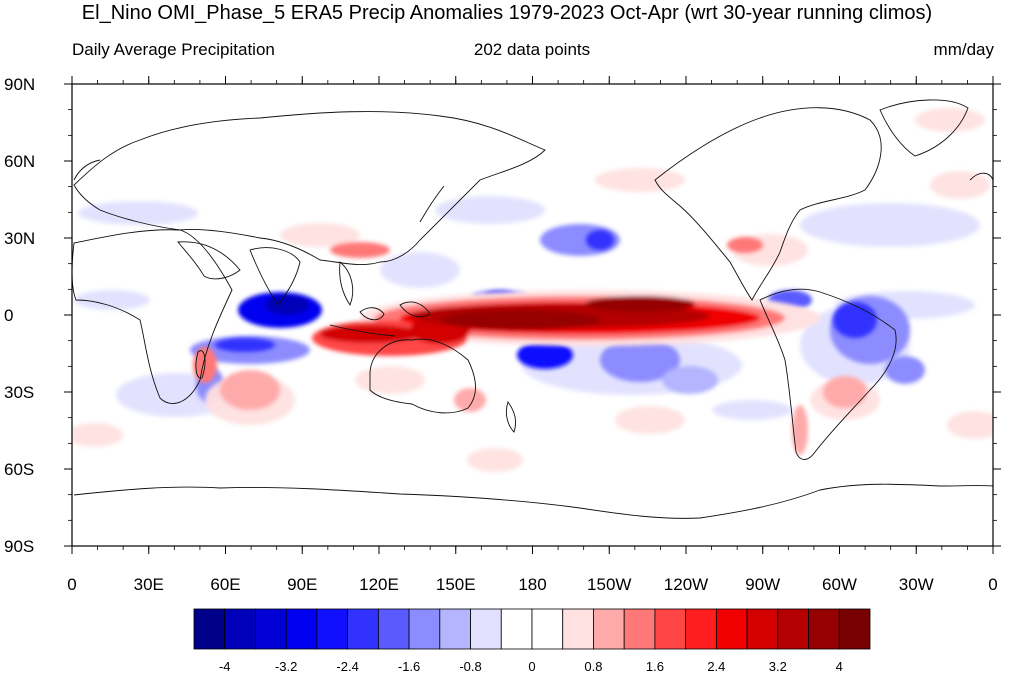  I want to click on lon-label: 120E, so click(379, 584).